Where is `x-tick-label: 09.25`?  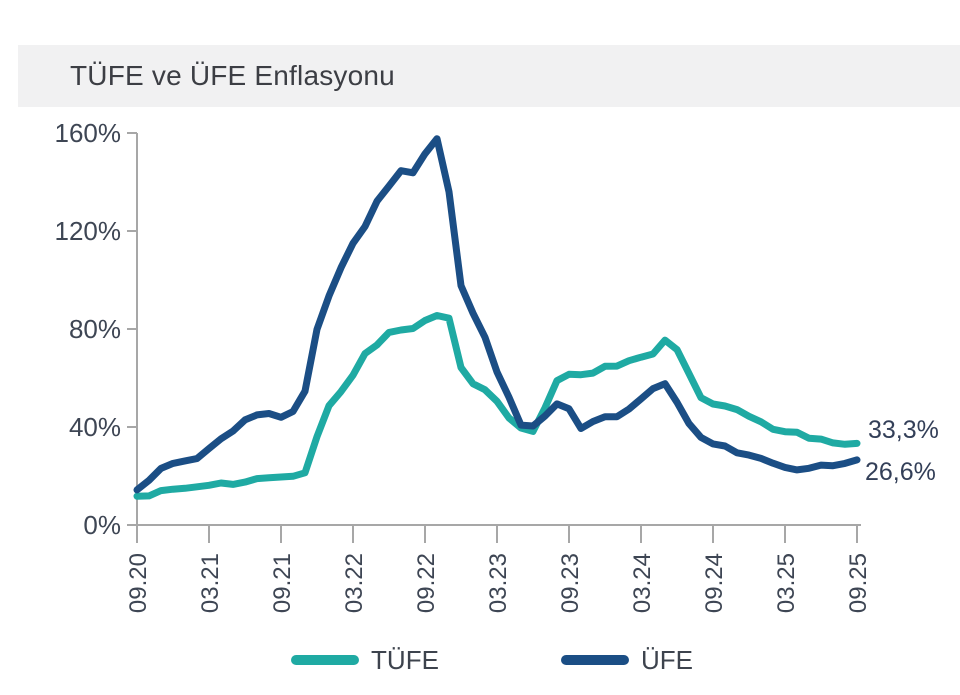 x-tick-label: 09.25 is located at coordinates (858, 583).